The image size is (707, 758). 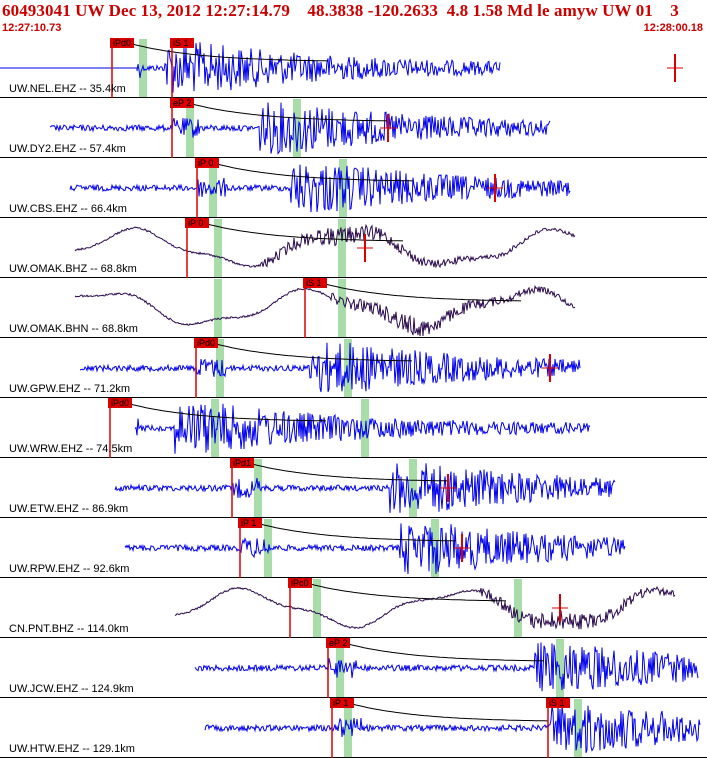 I want to click on trace-1: iPd0 iS 1 UW.NEL.EHZ -- 35.4km, so click(x=353, y=68).